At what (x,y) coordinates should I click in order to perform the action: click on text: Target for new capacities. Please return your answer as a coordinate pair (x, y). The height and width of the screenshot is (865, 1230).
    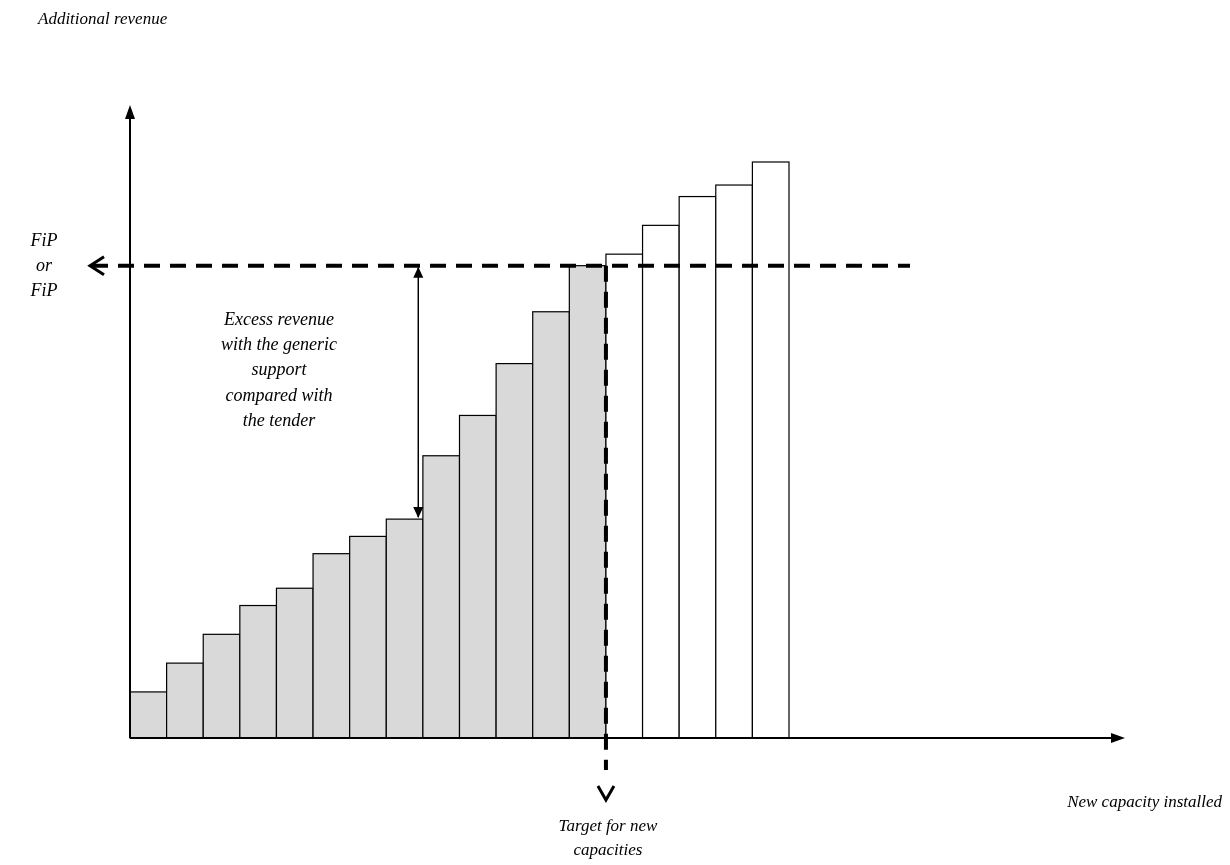
    Looking at the image, I should click on (608, 837).